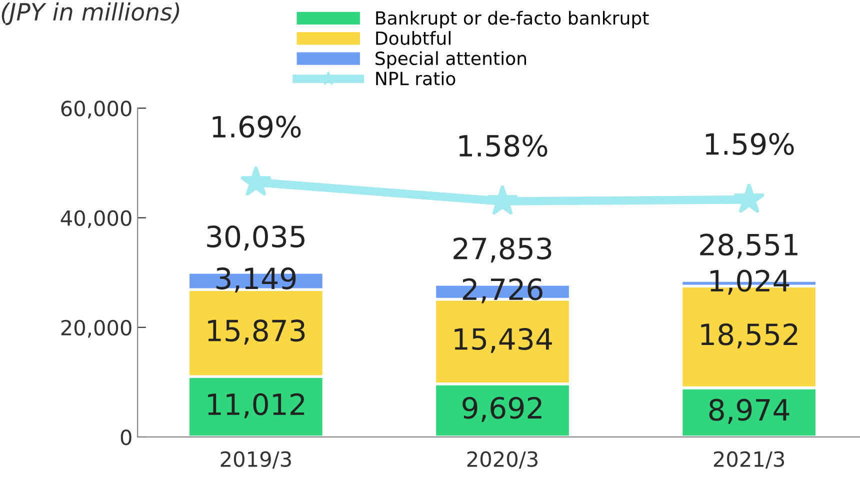 This screenshot has height=485, width=860. I want to click on data-label: 8,974, so click(749, 411).